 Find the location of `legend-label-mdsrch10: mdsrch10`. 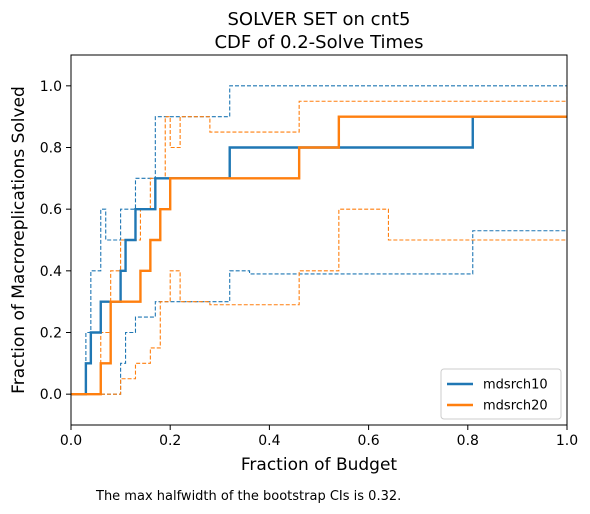

legend-label-mdsrch10: mdsrch10 is located at coordinates (515, 385).